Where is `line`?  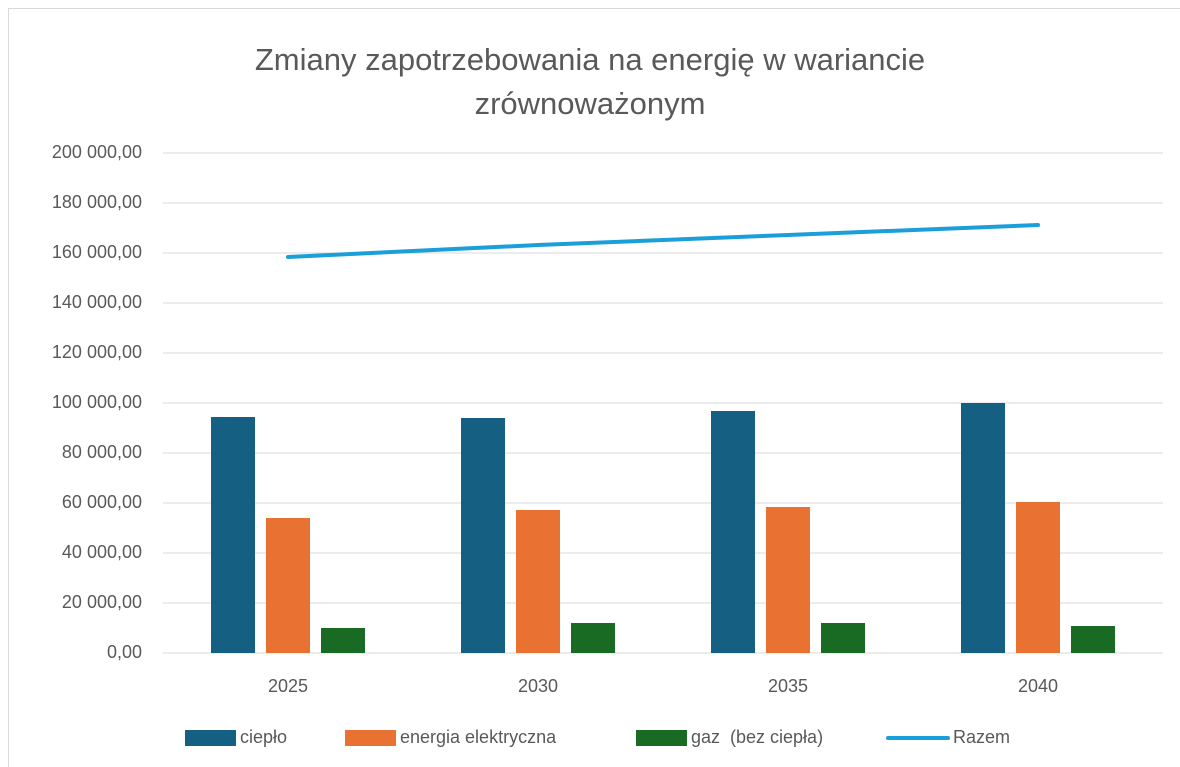 line is located at coordinates (663, 241).